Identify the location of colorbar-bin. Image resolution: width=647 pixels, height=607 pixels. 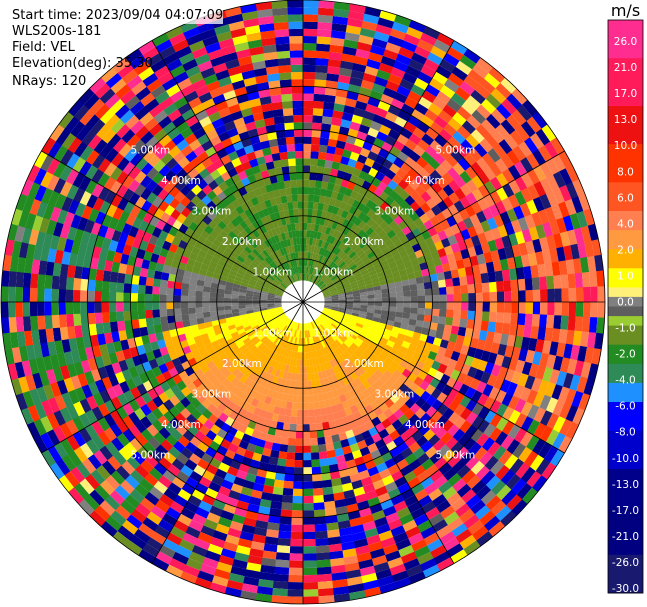
(625, 311).